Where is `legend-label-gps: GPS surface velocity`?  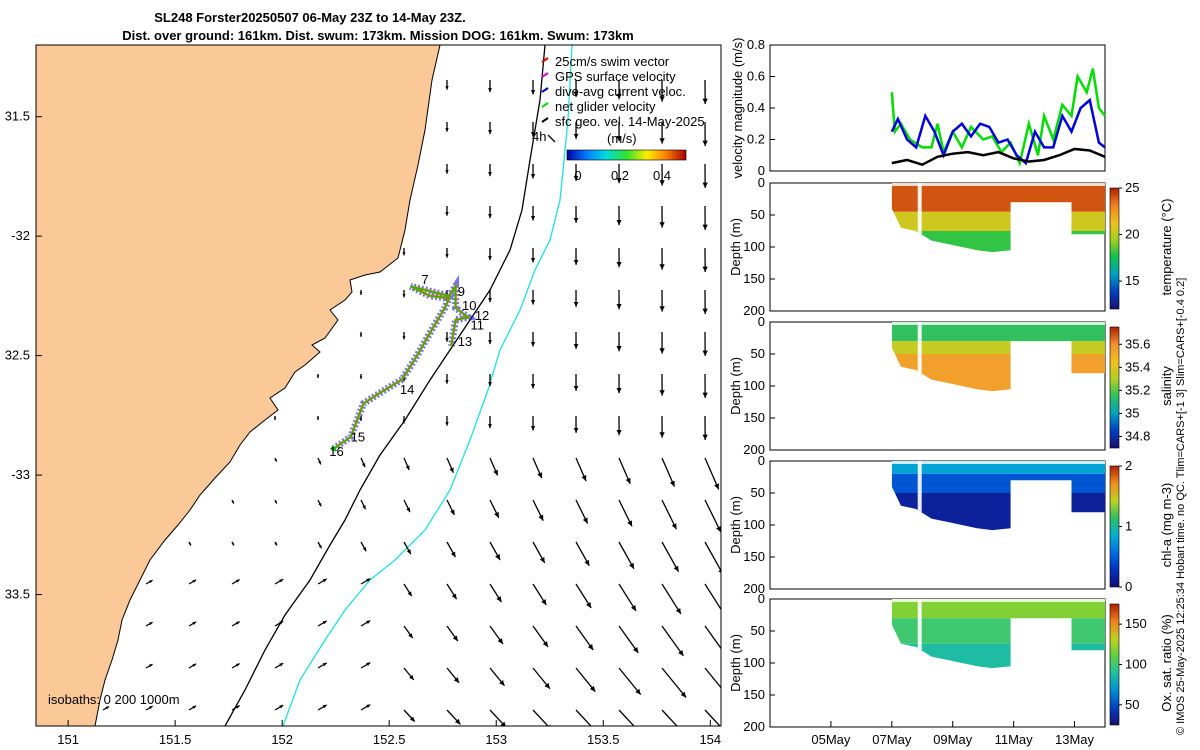 legend-label-gps: GPS surface velocity is located at coordinates (615, 76).